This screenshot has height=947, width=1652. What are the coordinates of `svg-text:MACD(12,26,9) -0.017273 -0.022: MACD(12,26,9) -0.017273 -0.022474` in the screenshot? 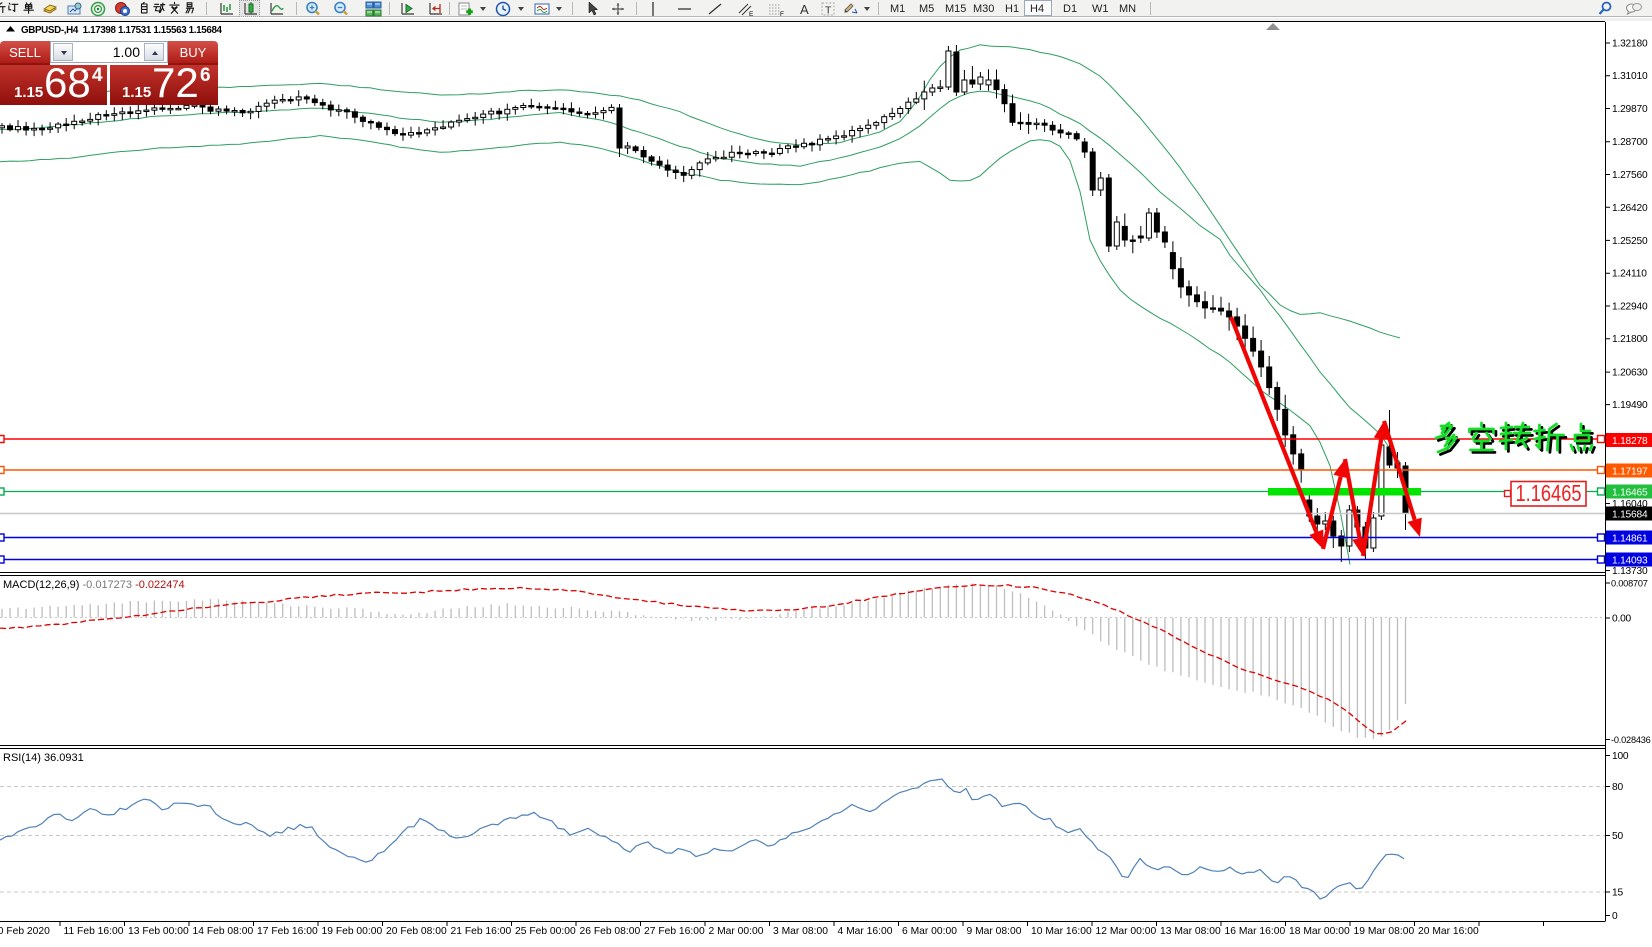 It's located at (94, 585).